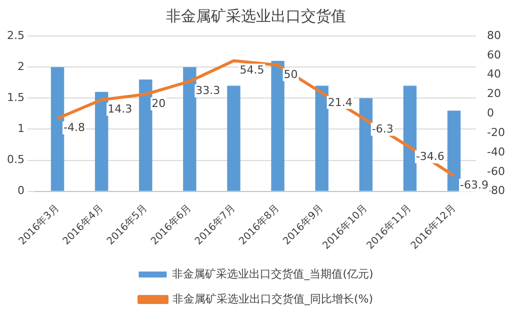 The width and height of the screenshot is (512, 319). What do you see at coordinates (20, 66) in the screenshot?
I see `y-tick-label: 2` at bounding box center [20, 66].